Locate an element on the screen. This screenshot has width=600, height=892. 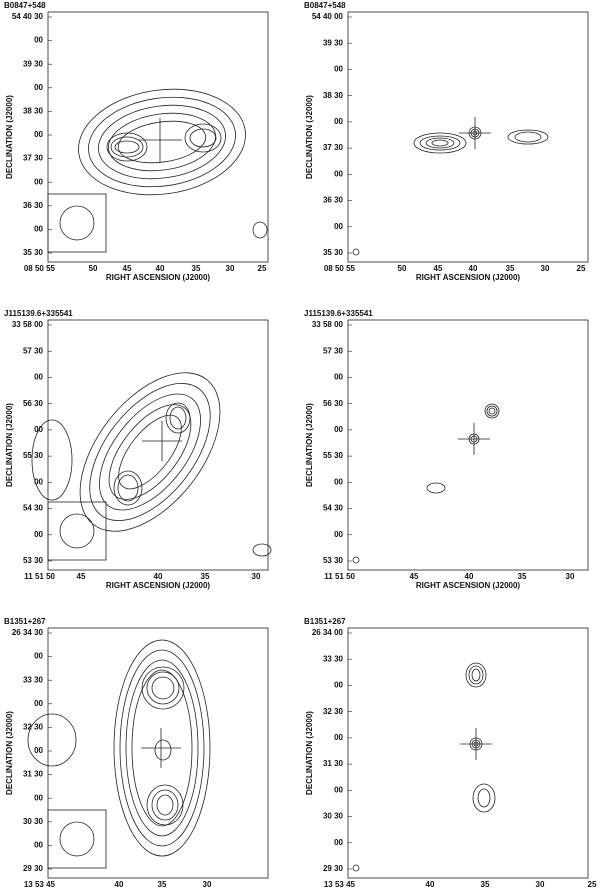
y-tick-label: 26 34 00 is located at coordinates (328, 632).